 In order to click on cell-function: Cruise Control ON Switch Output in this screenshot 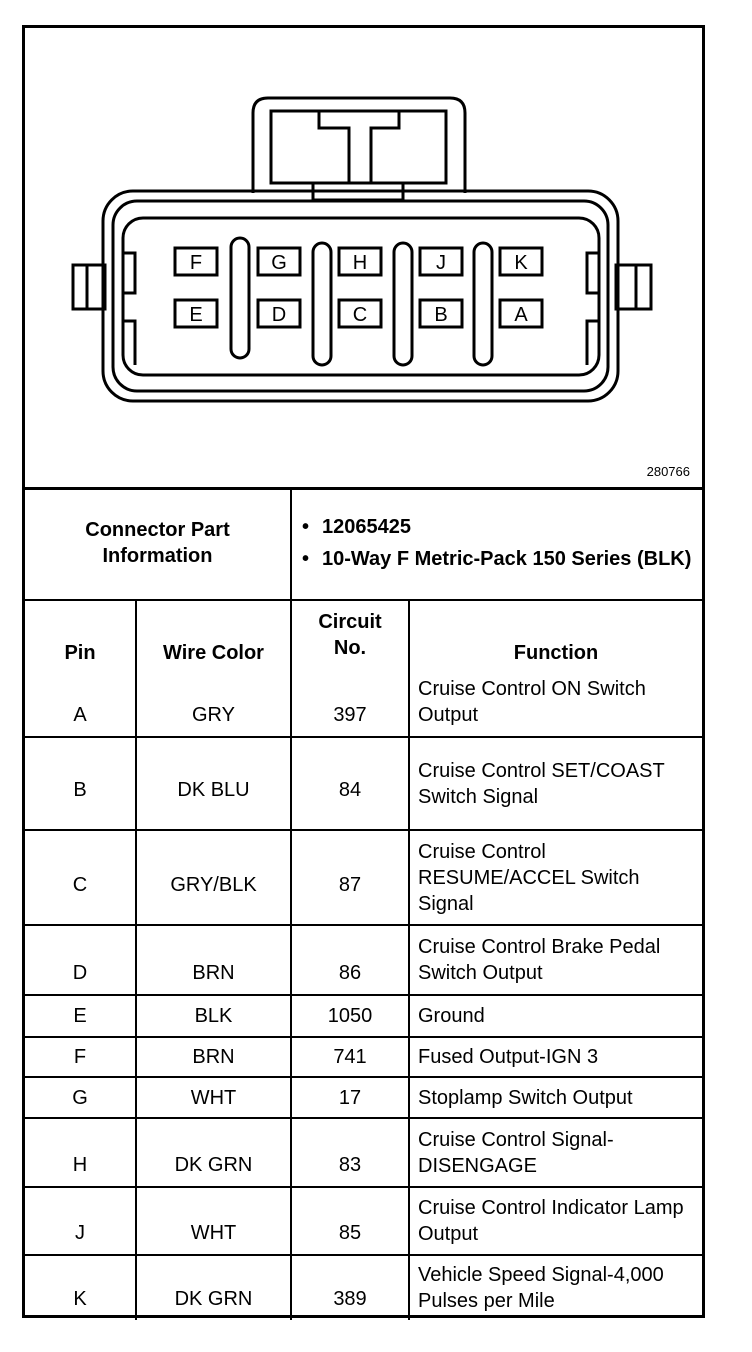, I will do `click(555, 703)`.